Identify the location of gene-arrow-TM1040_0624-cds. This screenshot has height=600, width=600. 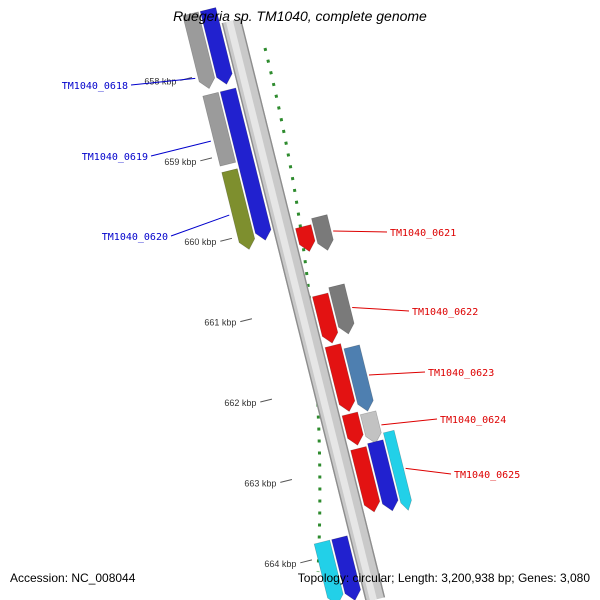
(353, 429).